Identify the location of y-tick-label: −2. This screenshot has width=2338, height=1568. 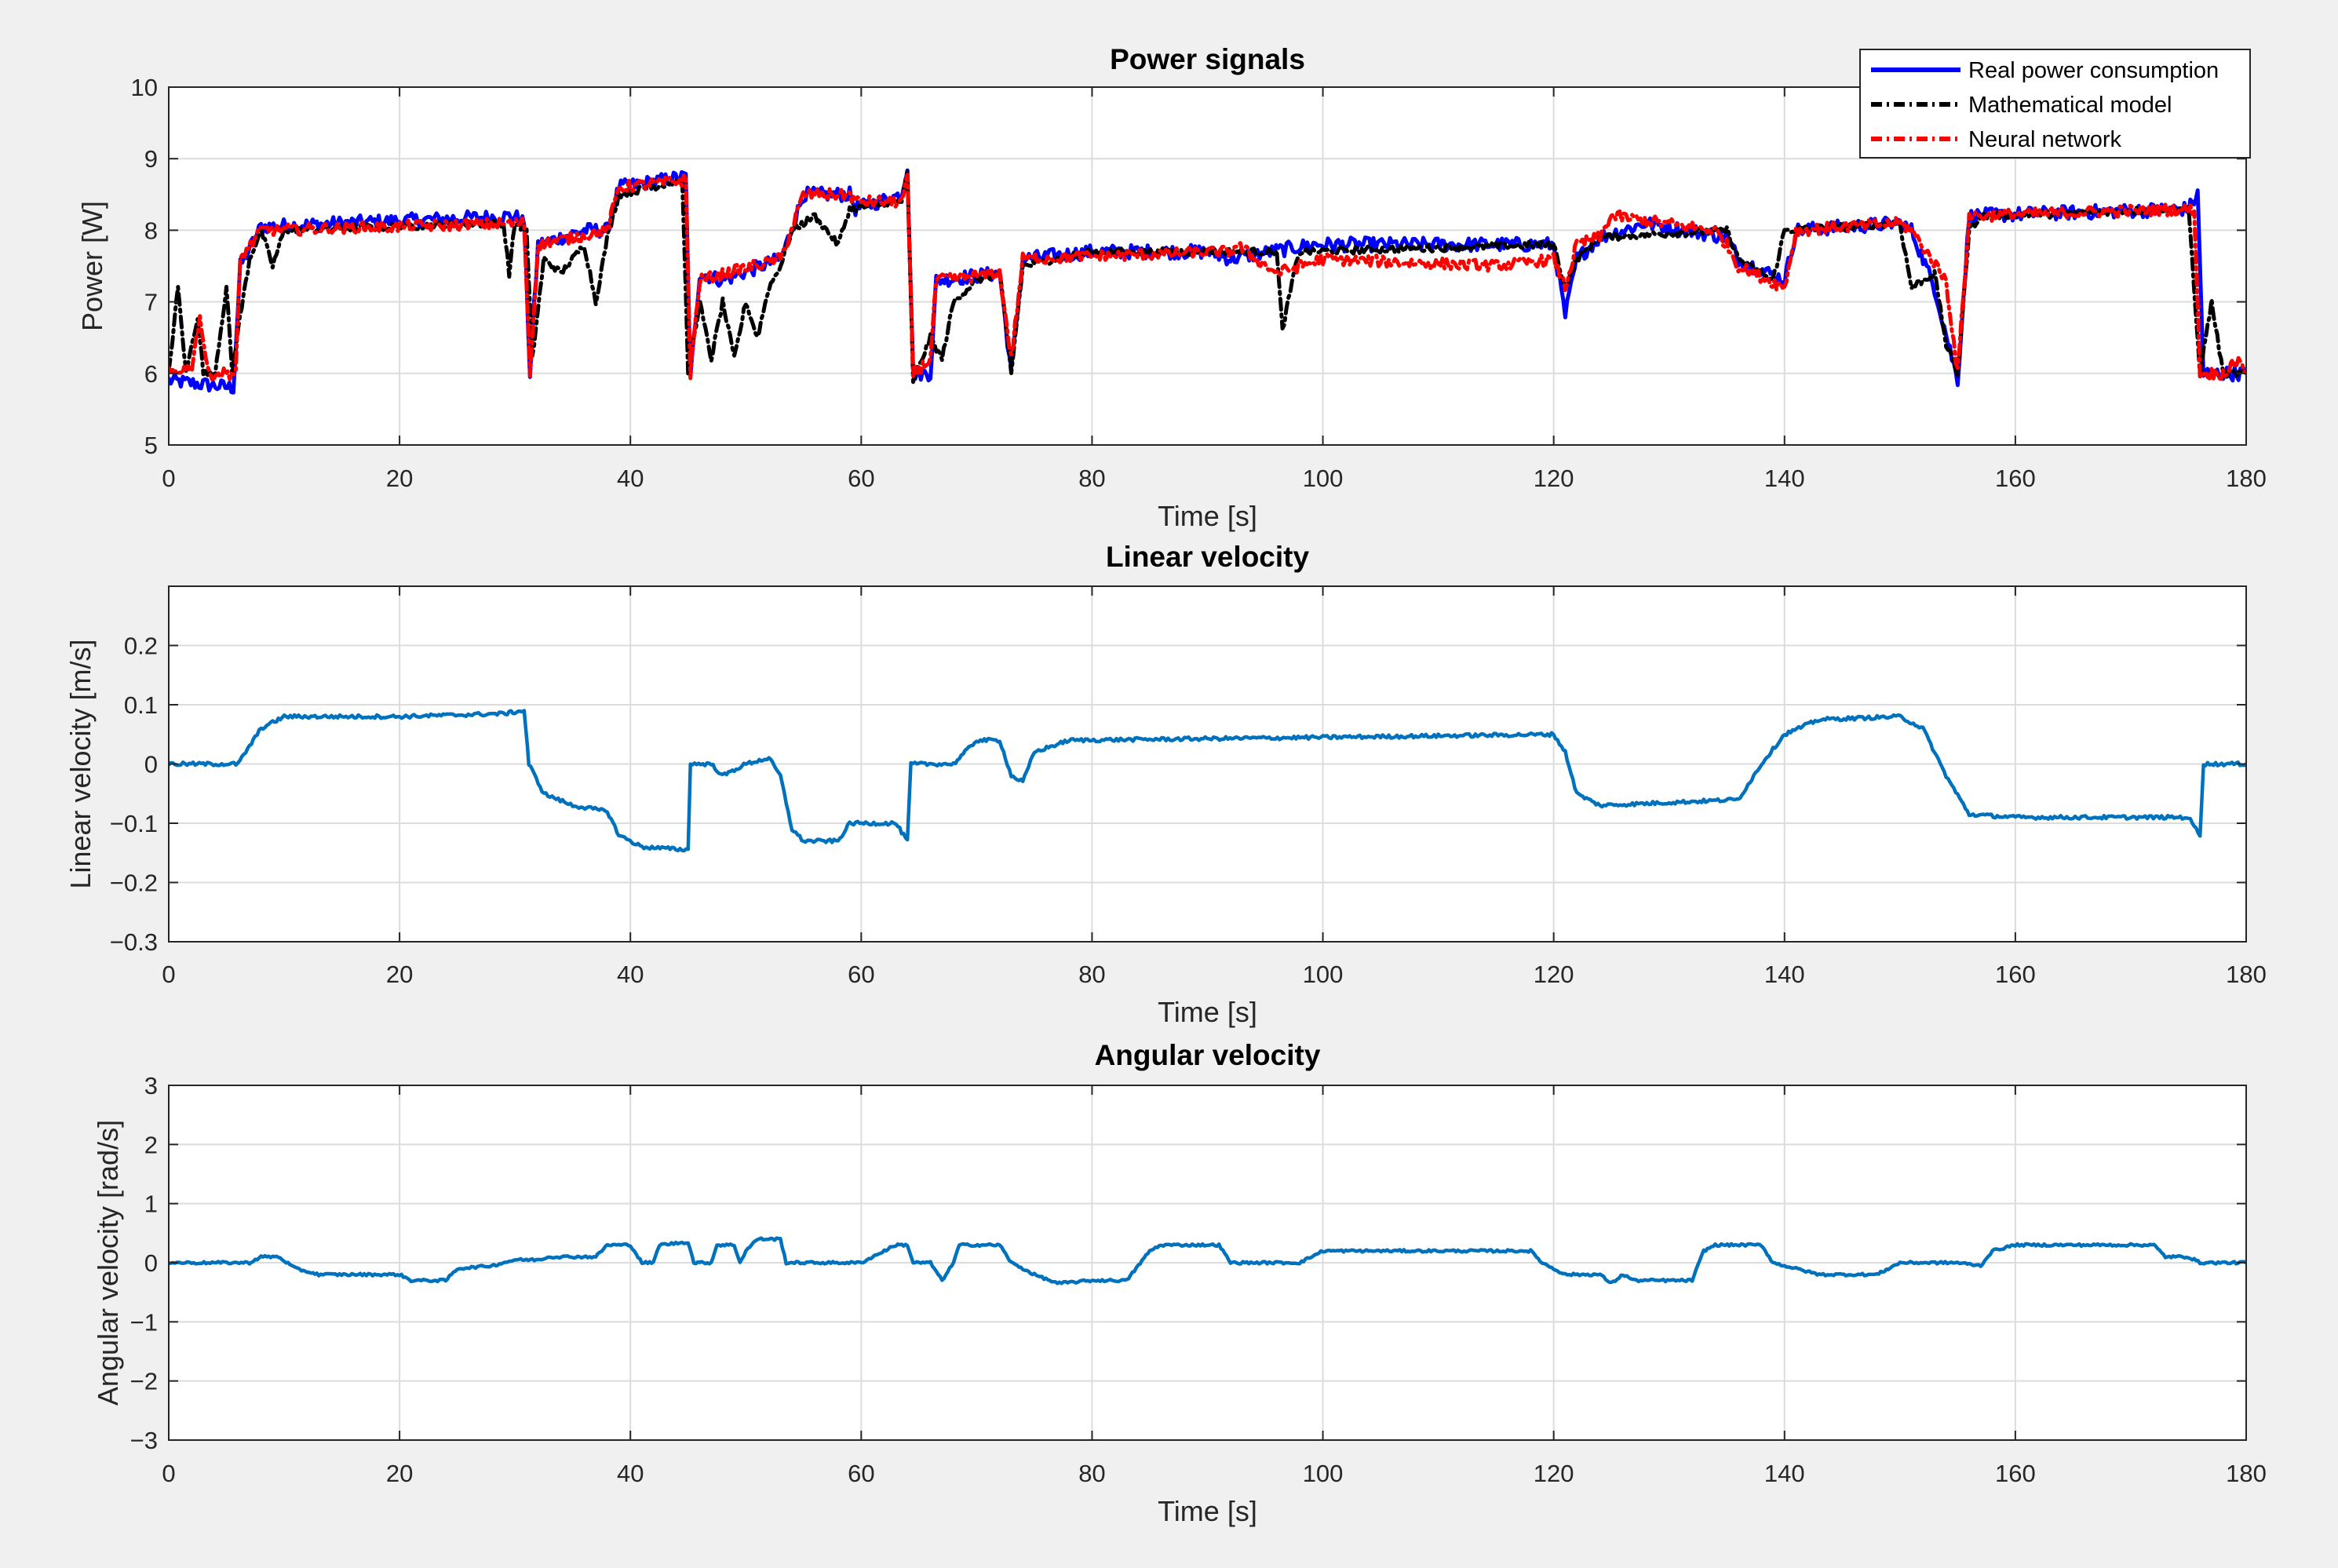
(144, 1381).